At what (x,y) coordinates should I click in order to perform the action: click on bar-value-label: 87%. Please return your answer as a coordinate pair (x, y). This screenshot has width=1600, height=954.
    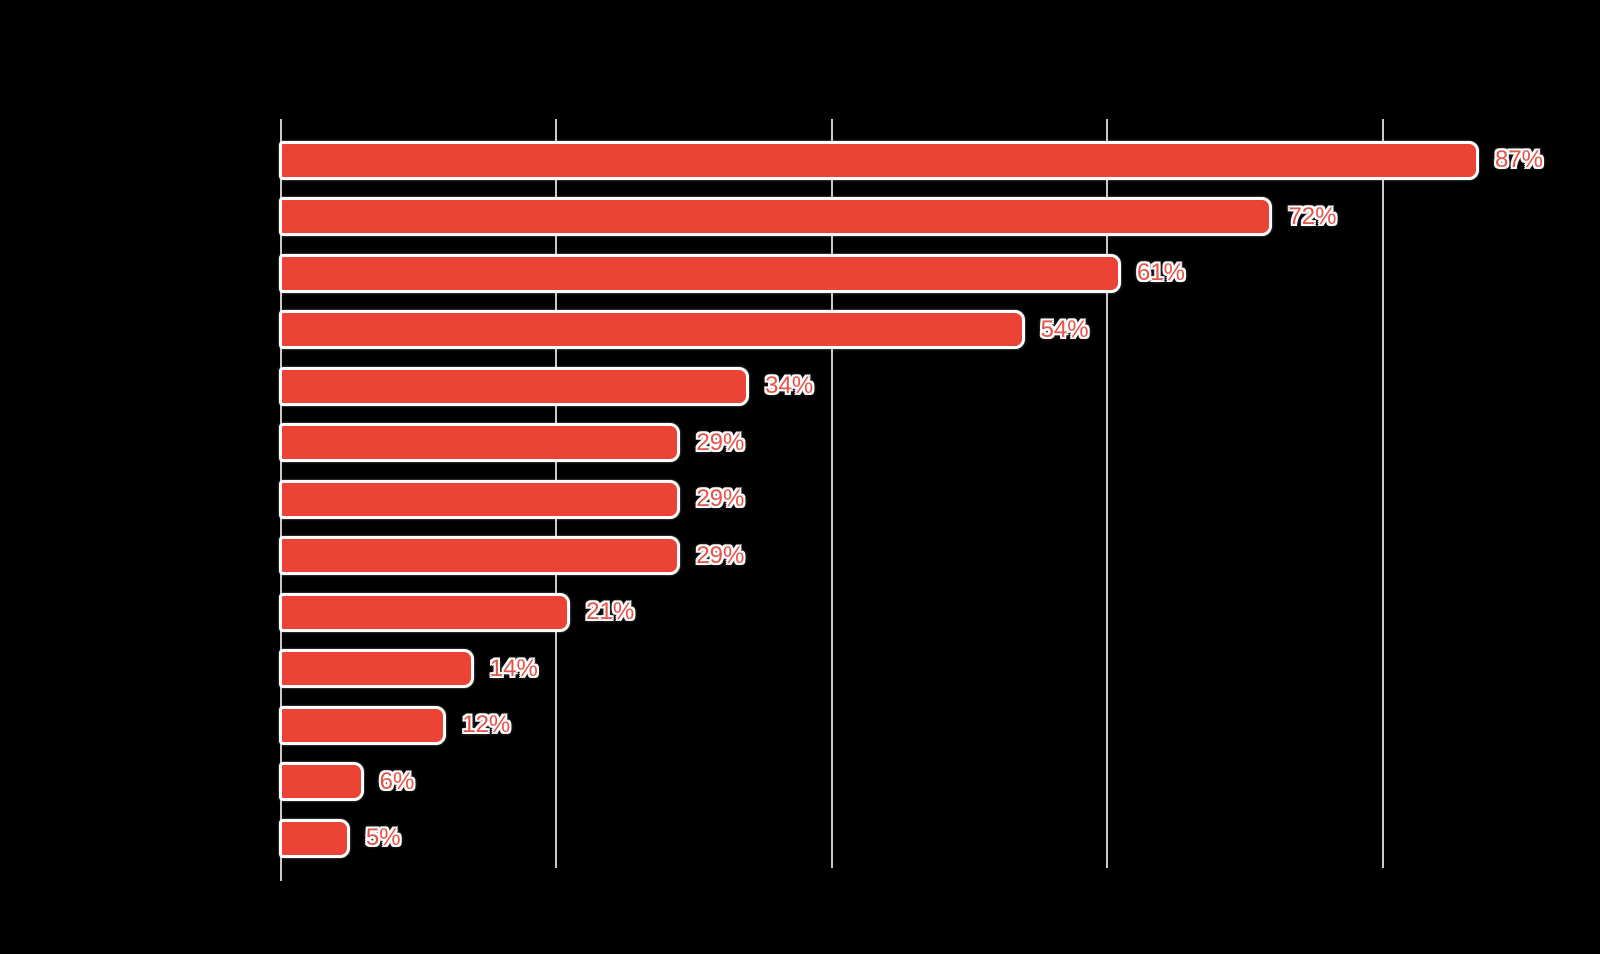
    Looking at the image, I should click on (1519, 159).